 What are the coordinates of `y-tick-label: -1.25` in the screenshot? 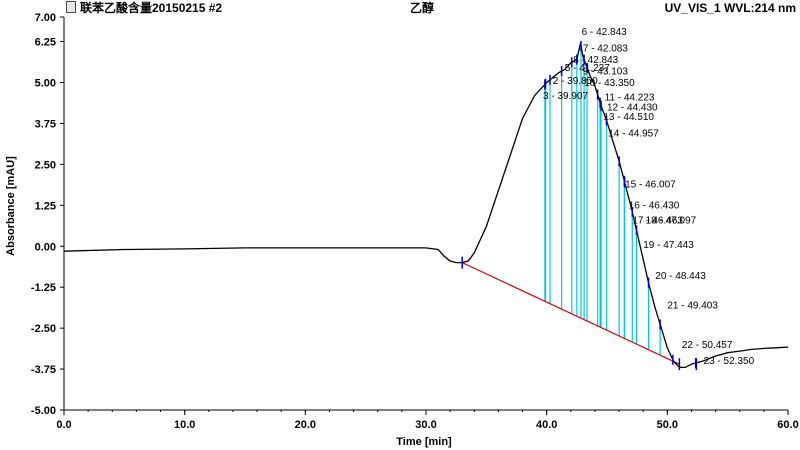 It's located at (43, 288).